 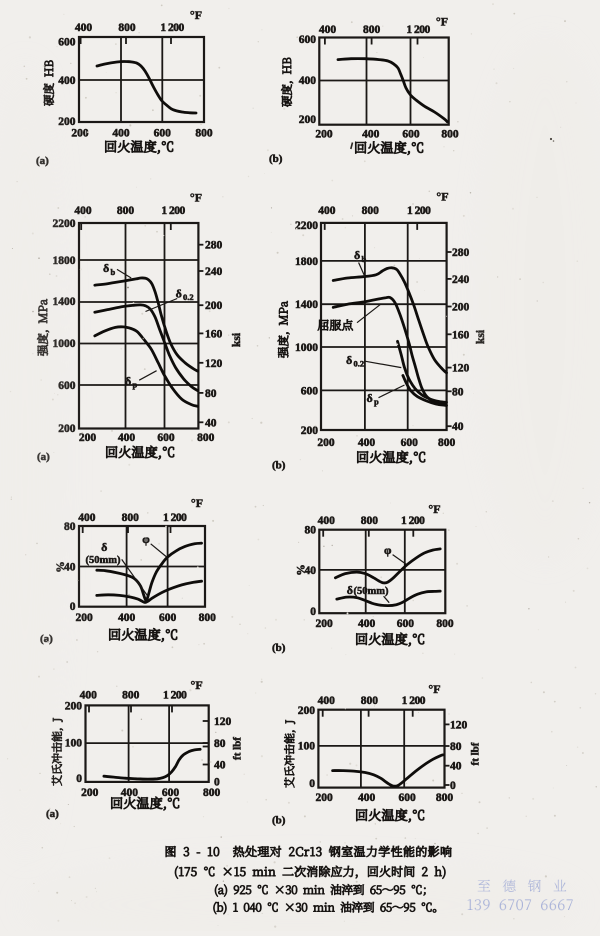 I want to click on svg-text: 1000, so click(x=306, y=348).